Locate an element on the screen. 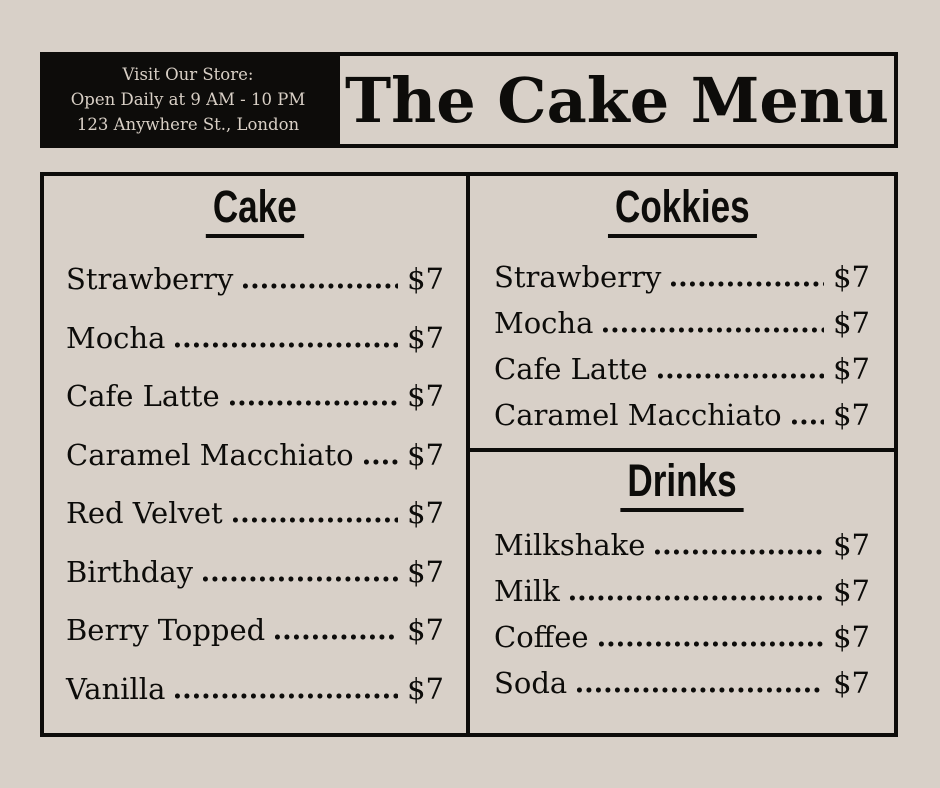 This screenshot has width=940, height=788. item-name: Vanilla is located at coordinates (116, 688).